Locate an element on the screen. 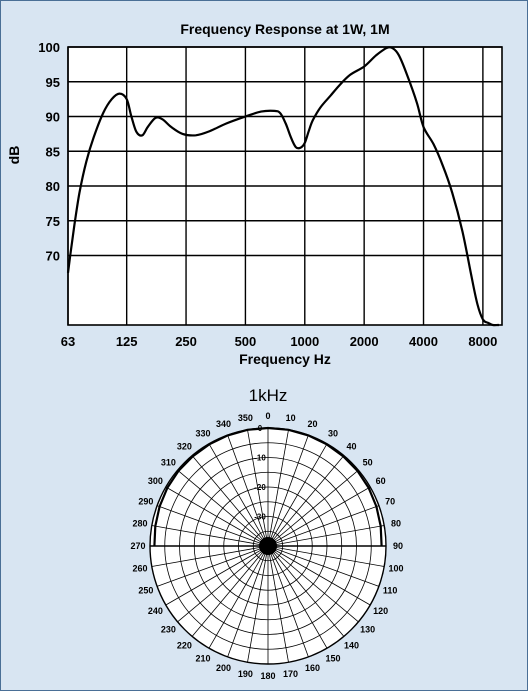  y-tick-label: 80 is located at coordinates (53, 186).